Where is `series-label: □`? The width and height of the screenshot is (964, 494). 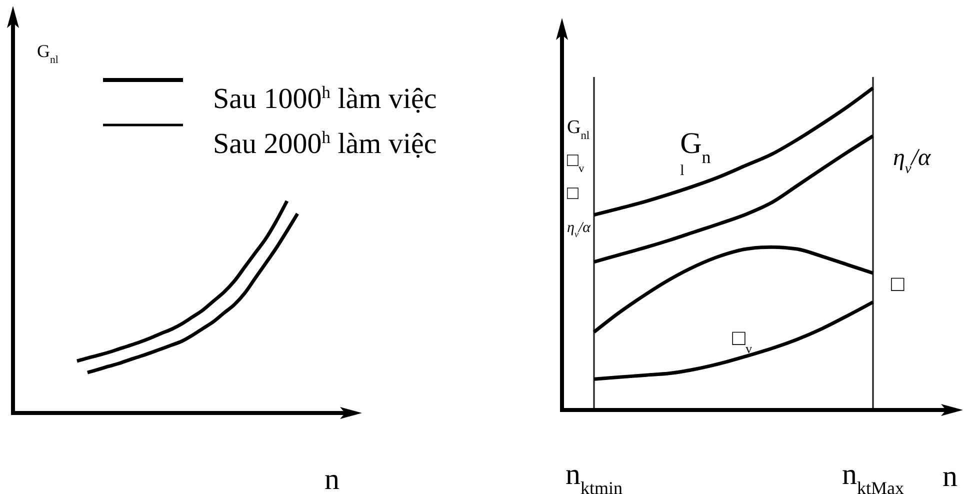
series-label: □ is located at coordinates (898, 283).